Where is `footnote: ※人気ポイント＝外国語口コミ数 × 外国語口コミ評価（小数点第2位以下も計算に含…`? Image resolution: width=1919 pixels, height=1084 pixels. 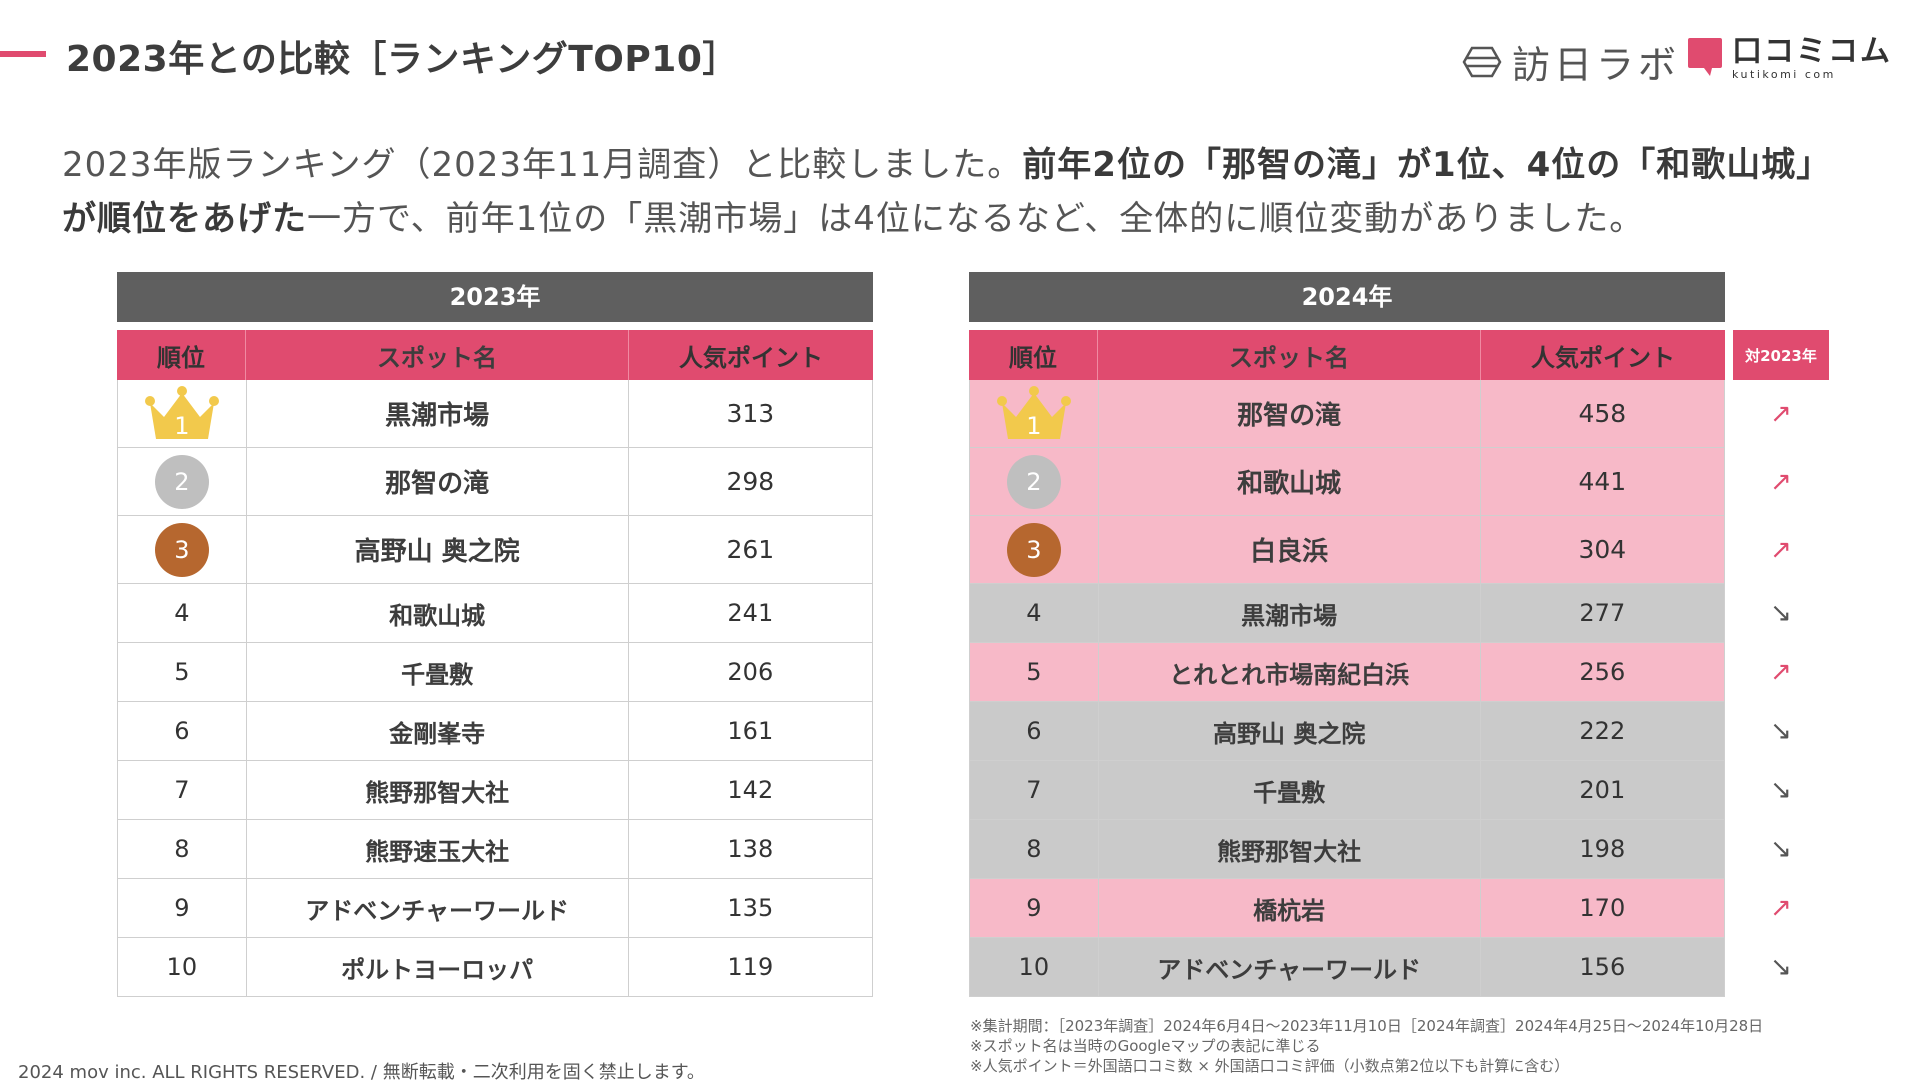
footnote: ※人気ポイント＝外国語口コミ数 × 外国語口コミ評価（小数点第2位以下も計算に含… is located at coordinates (1270, 1066).